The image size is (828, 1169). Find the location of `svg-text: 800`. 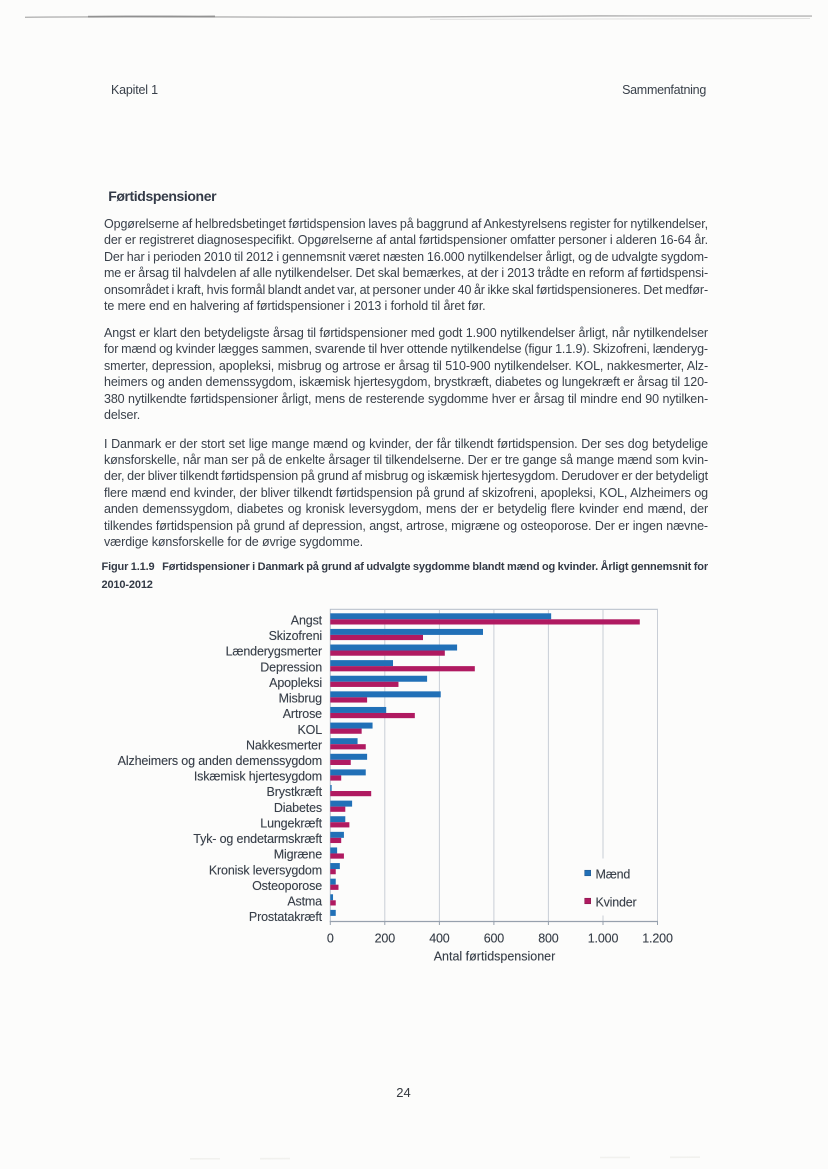

svg-text: 800 is located at coordinates (548, 939).